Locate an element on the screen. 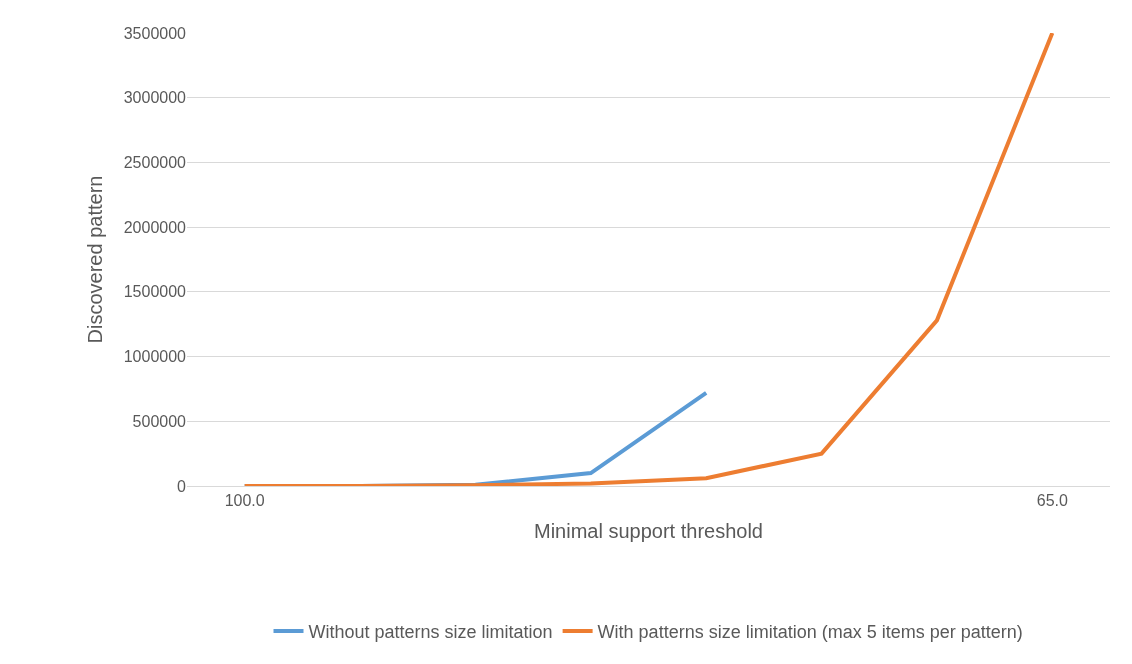 The image size is (1132, 664). x-tick-label: 100.0 is located at coordinates (244, 501).